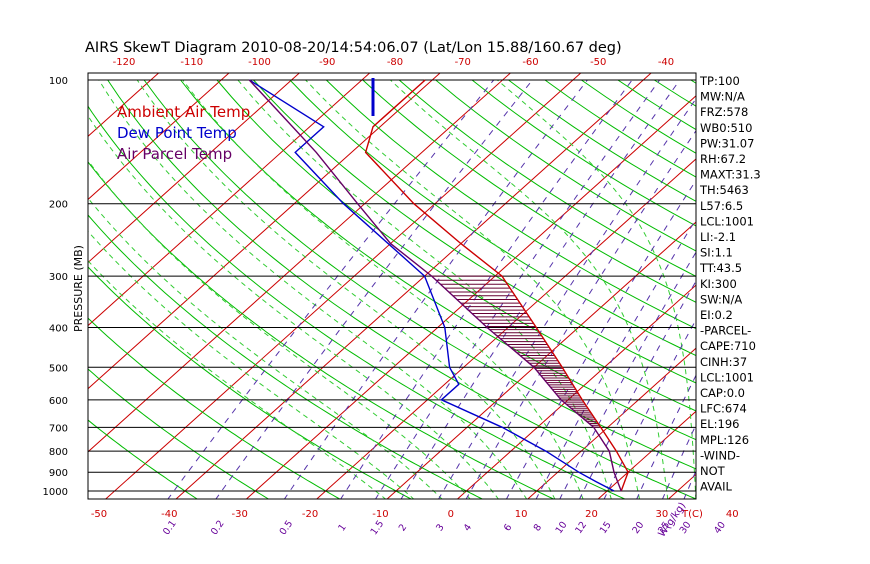 This screenshot has height=564, width=870. What do you see at coordinates (58, 368) in the screenshot?
I see `pressure-tick-label: 500` at bounding box center [58, 368].